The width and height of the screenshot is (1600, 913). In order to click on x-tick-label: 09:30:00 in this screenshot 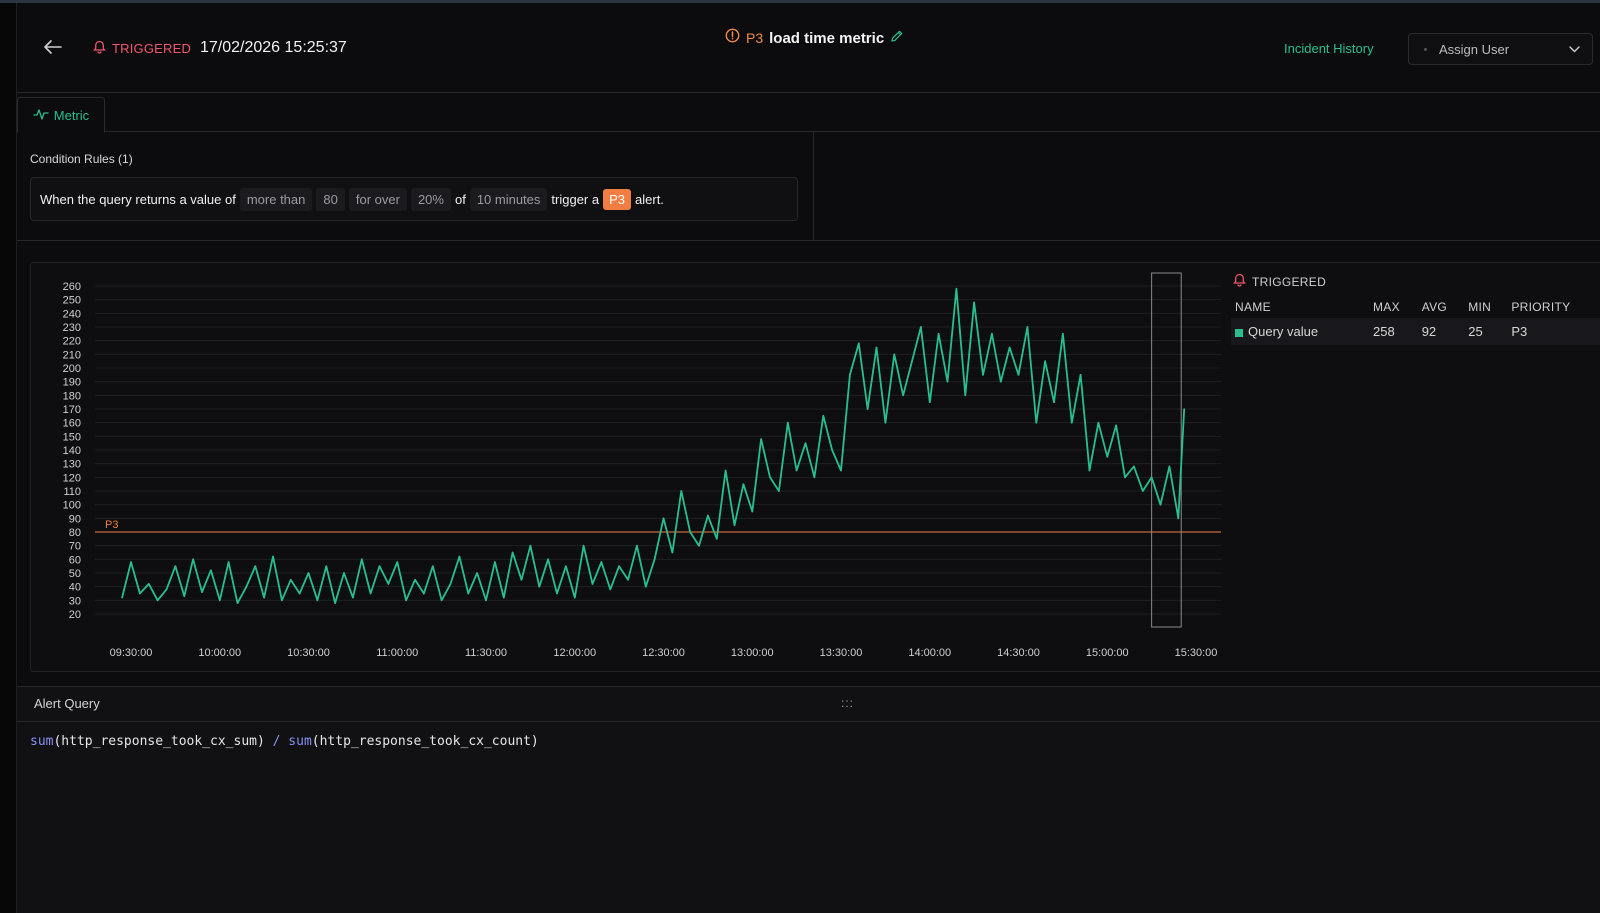, I will do `click(131, 653)`.